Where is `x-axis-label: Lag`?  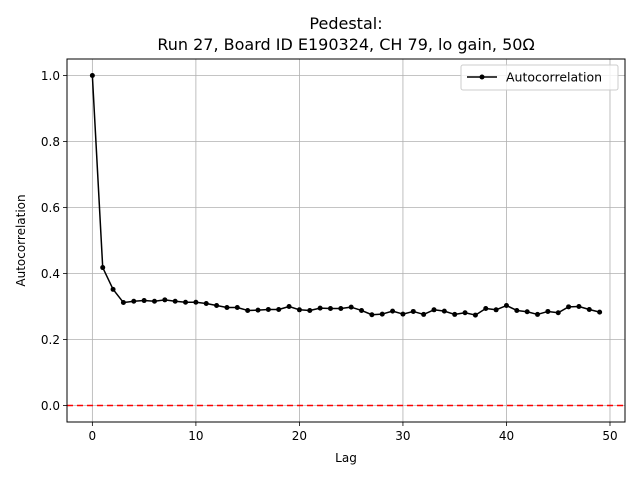
x-axis-label: Lag is located at coordinates (346, 458).